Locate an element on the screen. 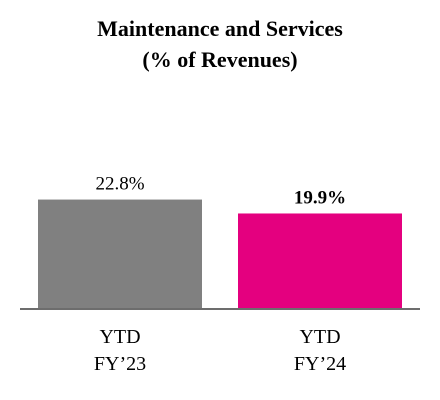 Image resolution: width=440 pixels, height=400 pixels. data-label-1: 22.8% is located at coordinates (119, 184).